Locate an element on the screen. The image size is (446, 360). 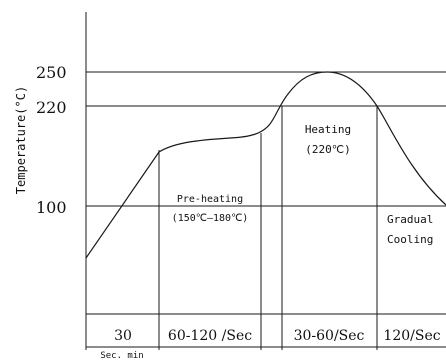
preheat-range-label: (150℃—180℃) is located at coordinates (210, 218).